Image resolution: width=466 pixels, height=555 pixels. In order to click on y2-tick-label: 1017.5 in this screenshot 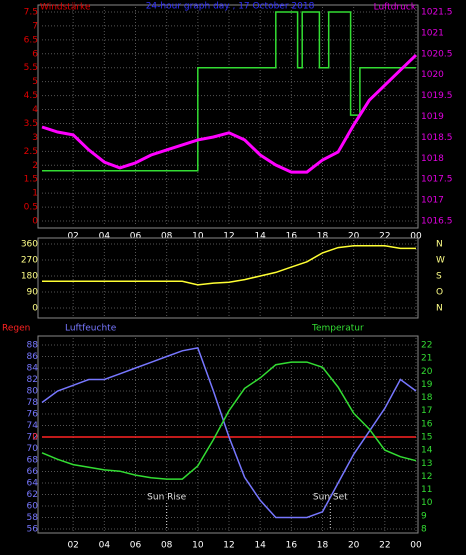, I will do `click(437, 180)`.